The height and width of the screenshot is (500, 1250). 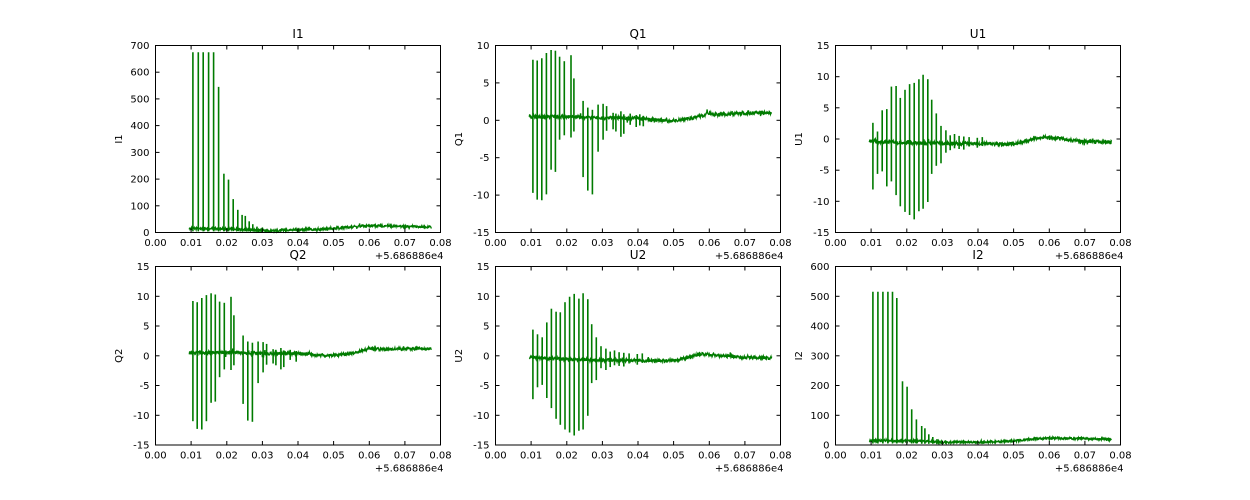 I want to click on y-axis-label: Q1, so click(x=459, y=139).